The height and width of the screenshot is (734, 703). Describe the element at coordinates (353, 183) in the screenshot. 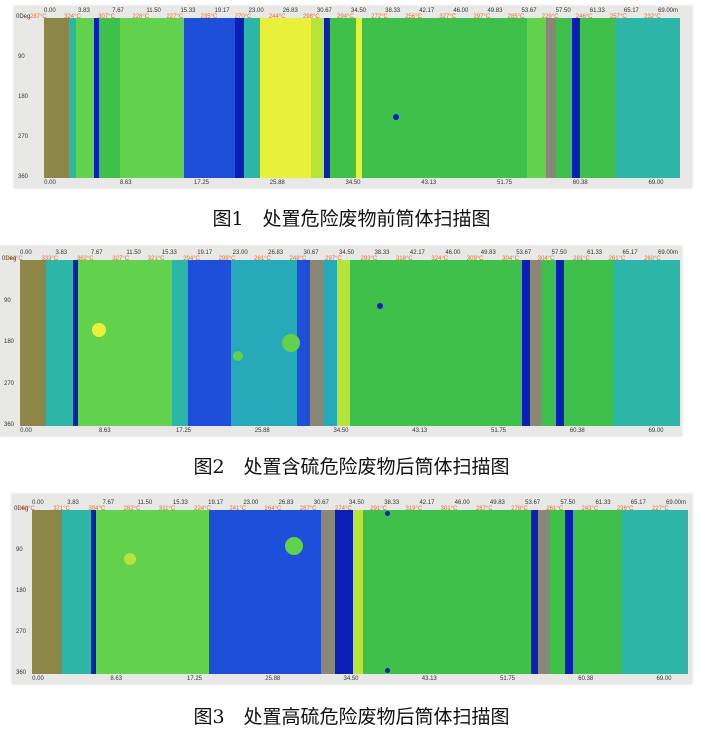

I see `x-tick-label: 34.50` at that location.